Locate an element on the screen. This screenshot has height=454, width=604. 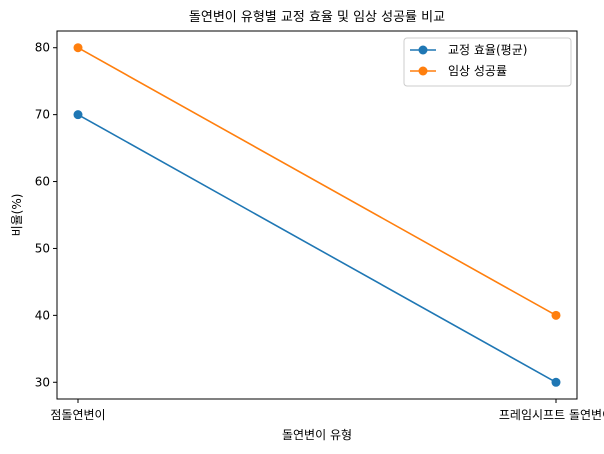
legend: 교정 효율(평균) 임상 성공률 is located at coordinates (487, 62).